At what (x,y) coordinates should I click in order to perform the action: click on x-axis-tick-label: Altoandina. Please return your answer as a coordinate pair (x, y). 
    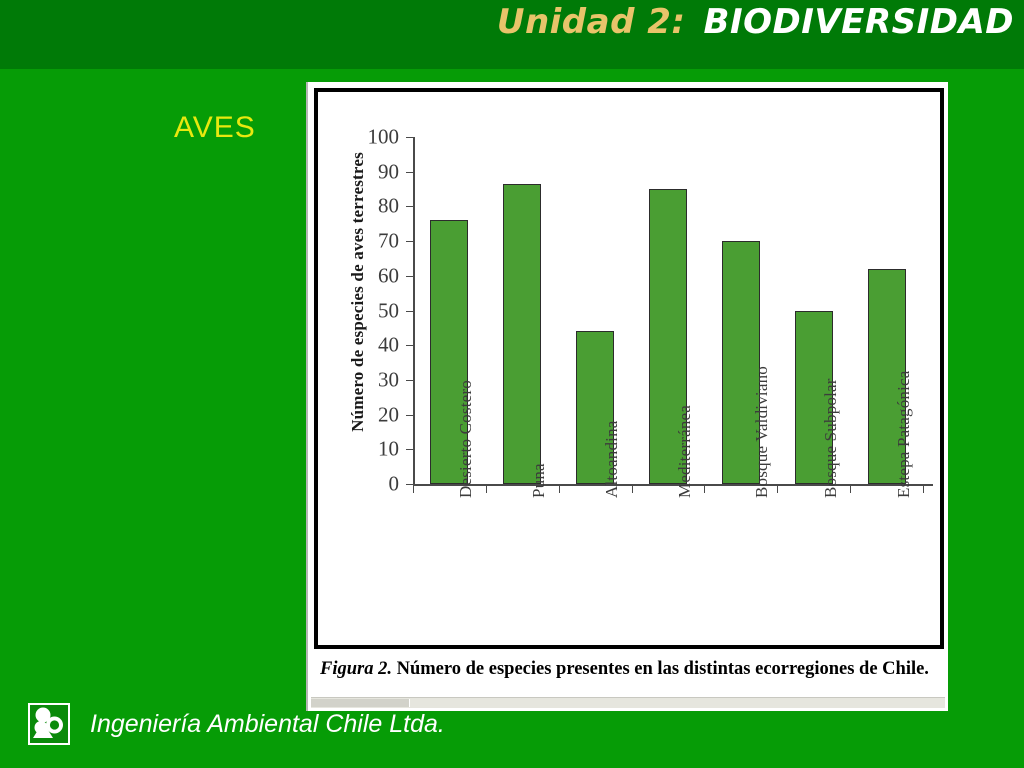
    Looking at the image, I should click on (612, 459).